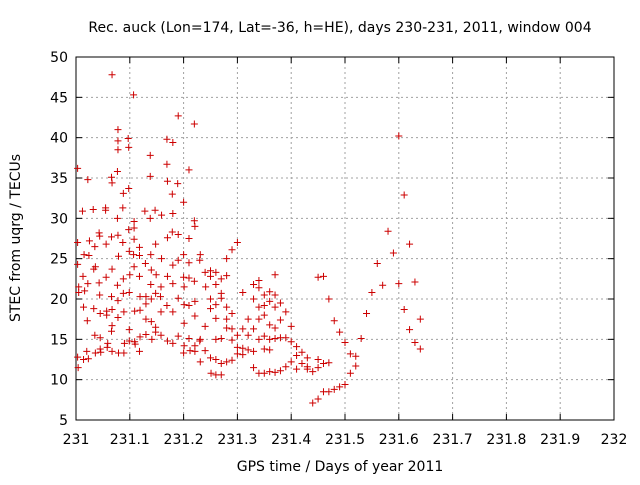 This screenshot has width=640, height=485. Describe the element at coordinates (59, 381) in the screenshot. I see `y-tick-label: 10` at that location.